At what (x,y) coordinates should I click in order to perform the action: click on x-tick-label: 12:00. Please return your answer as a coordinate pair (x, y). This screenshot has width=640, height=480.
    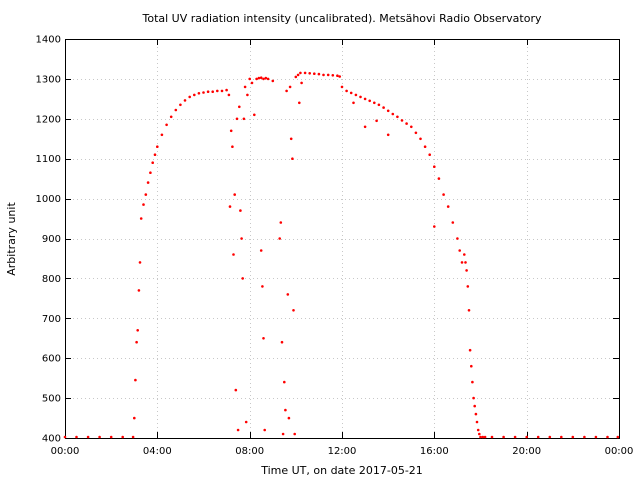
    Looking at the image, I should click on (342, 451).